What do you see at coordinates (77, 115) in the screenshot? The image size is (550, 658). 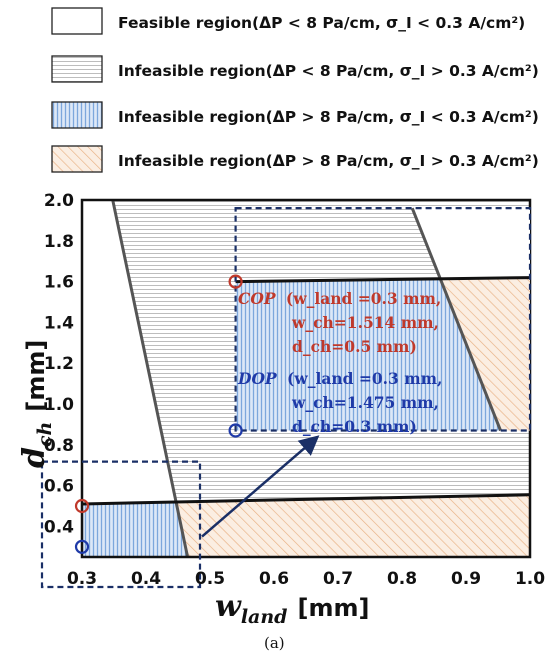 I see `legend-swatch-vertical` at bounding box center [77, 115].